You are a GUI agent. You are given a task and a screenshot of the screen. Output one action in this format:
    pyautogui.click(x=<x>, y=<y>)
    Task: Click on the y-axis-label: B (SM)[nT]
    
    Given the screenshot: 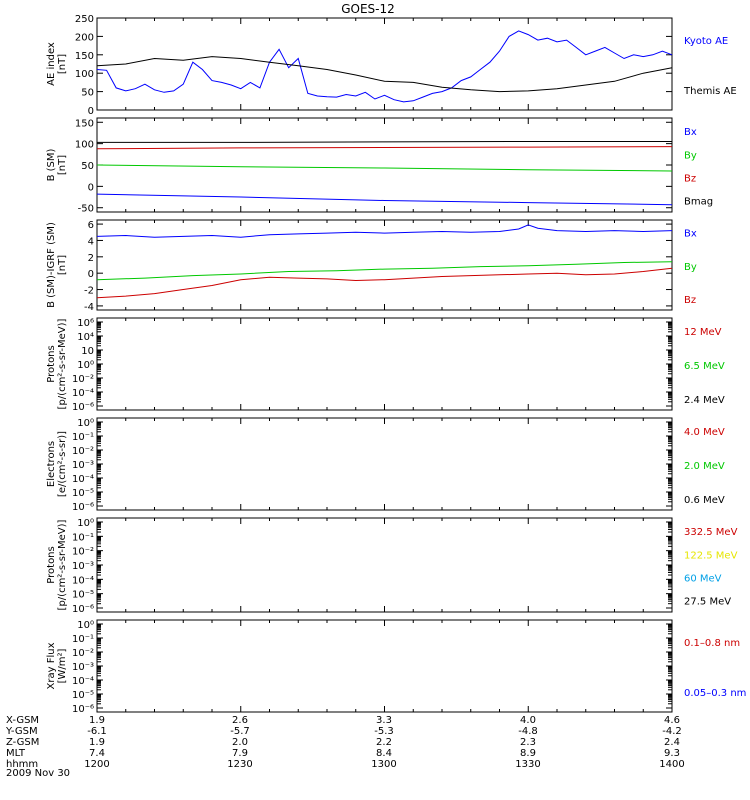 What is the action you would take?
    pyautogui.click(x=57, y=164)
    